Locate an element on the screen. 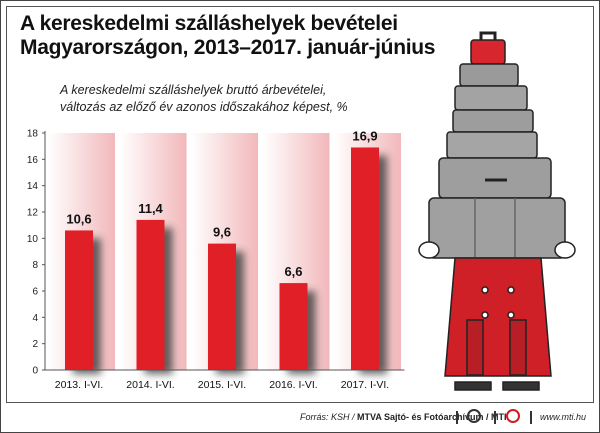 The image size is (600, 433). x-tick-label: 2017. I-VI. is located at coordinates (365, 385).